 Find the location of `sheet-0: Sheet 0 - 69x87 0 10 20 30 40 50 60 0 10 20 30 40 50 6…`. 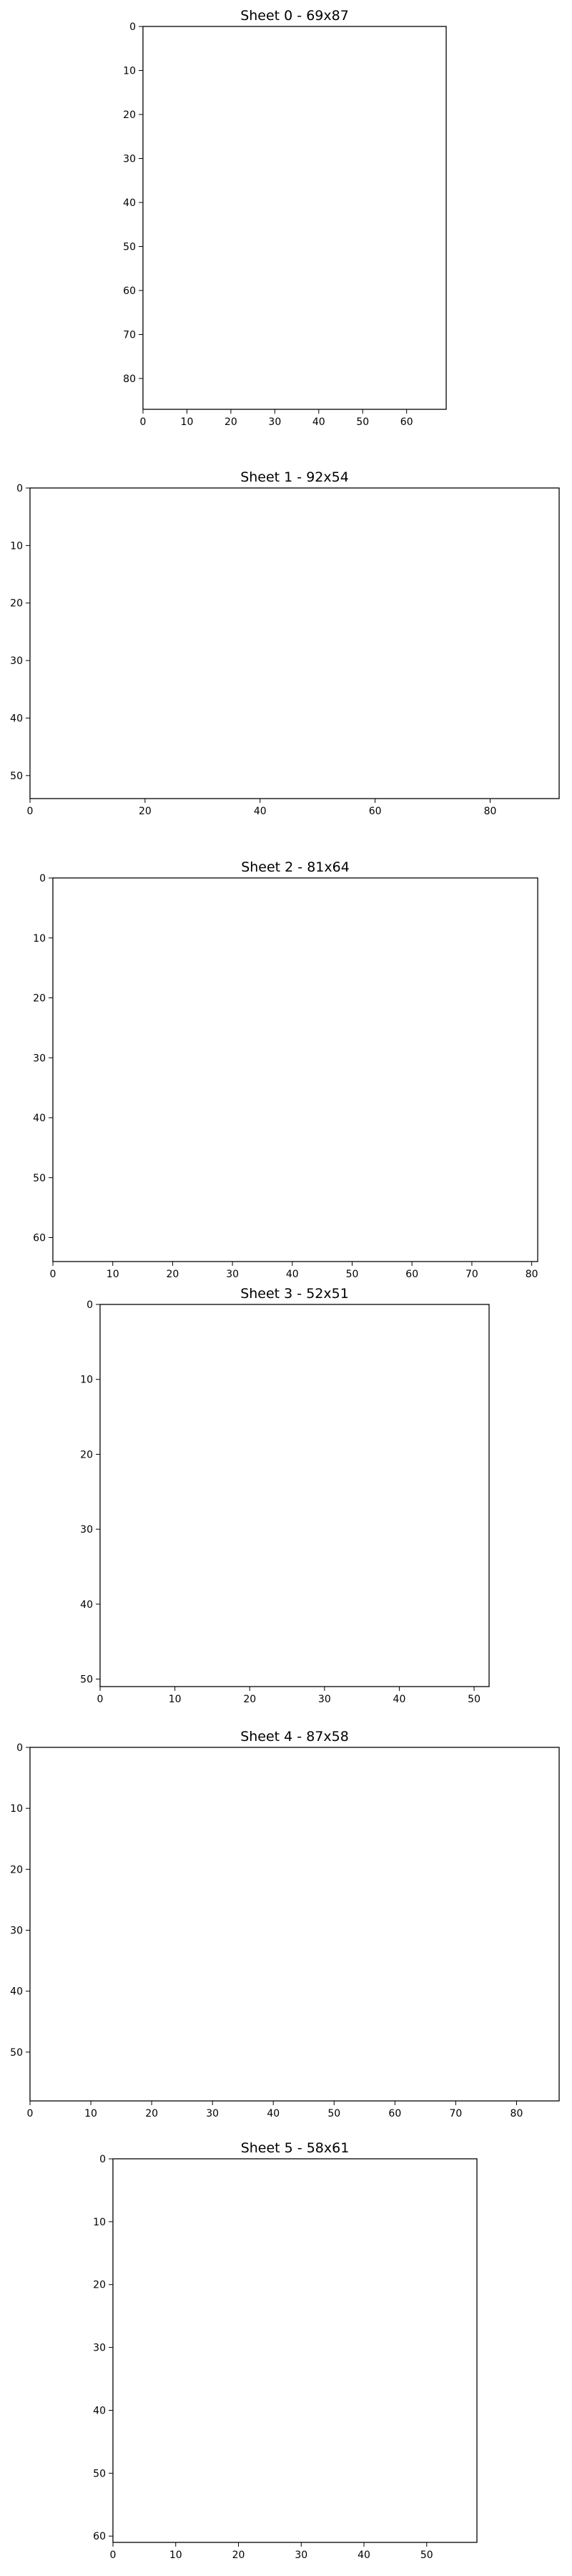

sheet-0: Sheet 0 - 69x87 0 10 20 30 40 50 60 0 10 20 30 40 50 6… is located at coordinates (285, 218).